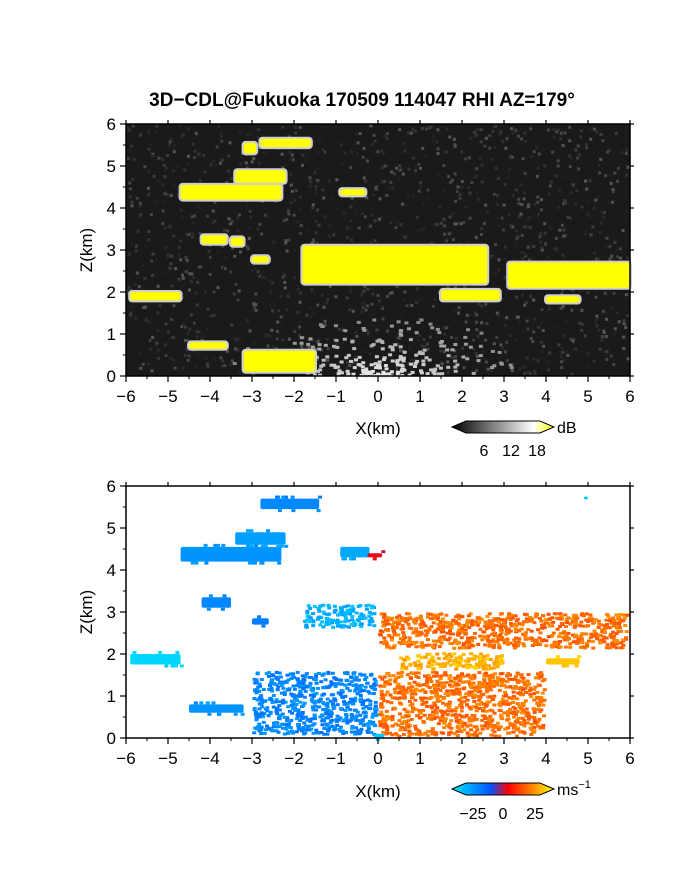 This screenshot has height=880, width=680. I want to click on reflectivity-x-tick-label: 4, so click(545, 396).